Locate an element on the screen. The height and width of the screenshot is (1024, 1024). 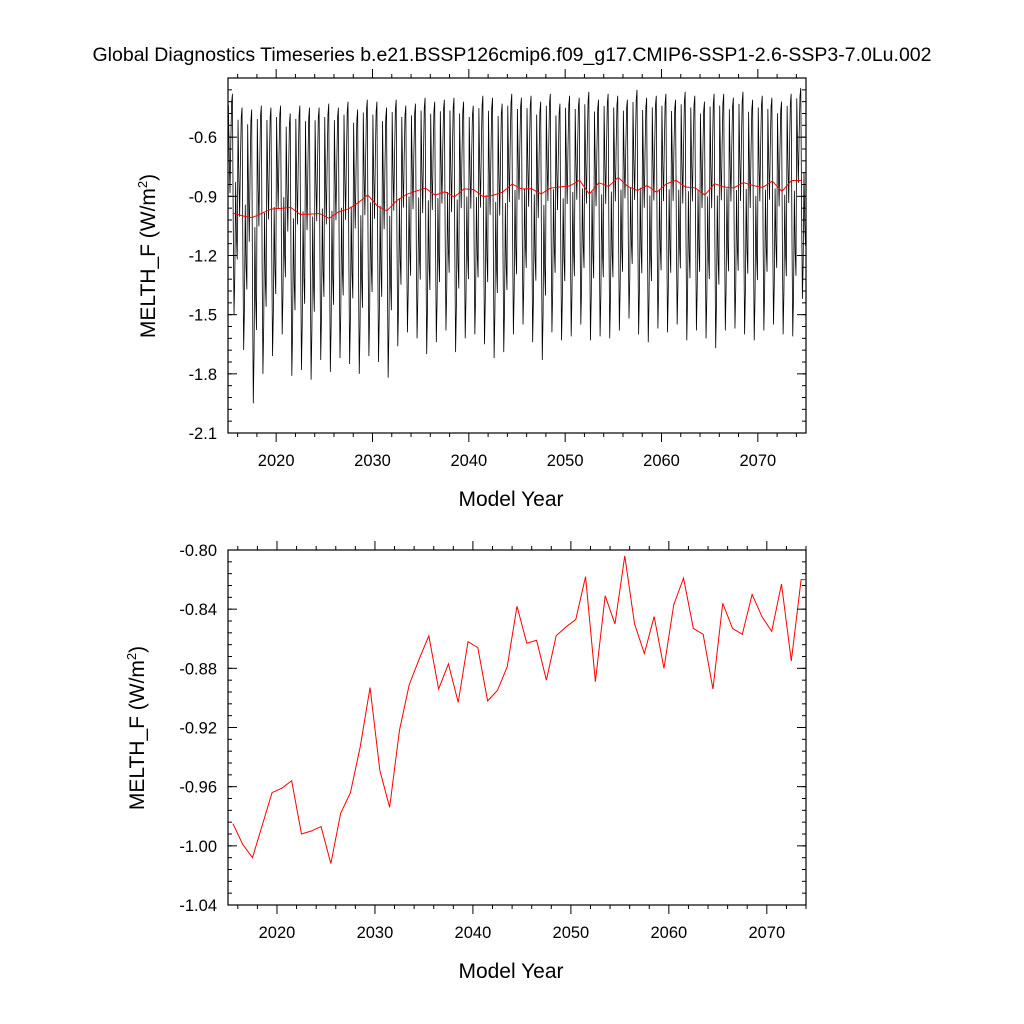
bottom-y-tick-label: -0.88 is located at coordinates (198, 669).